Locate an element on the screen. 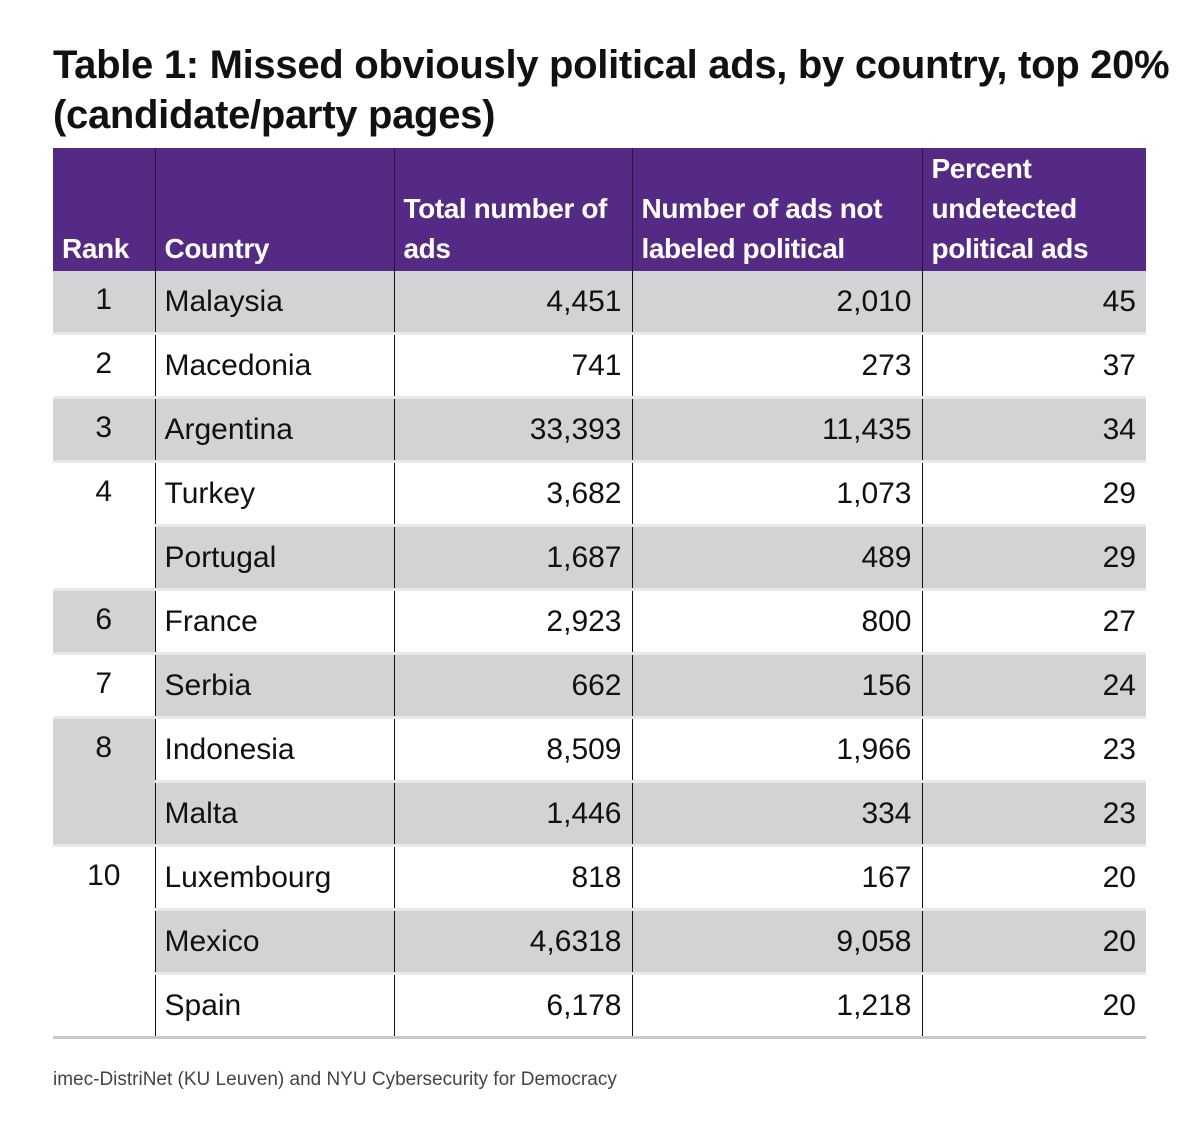 The height and width of the screenshot is (1125, 1200). country-cell: Malaysia is located at coordinates (274, 303).